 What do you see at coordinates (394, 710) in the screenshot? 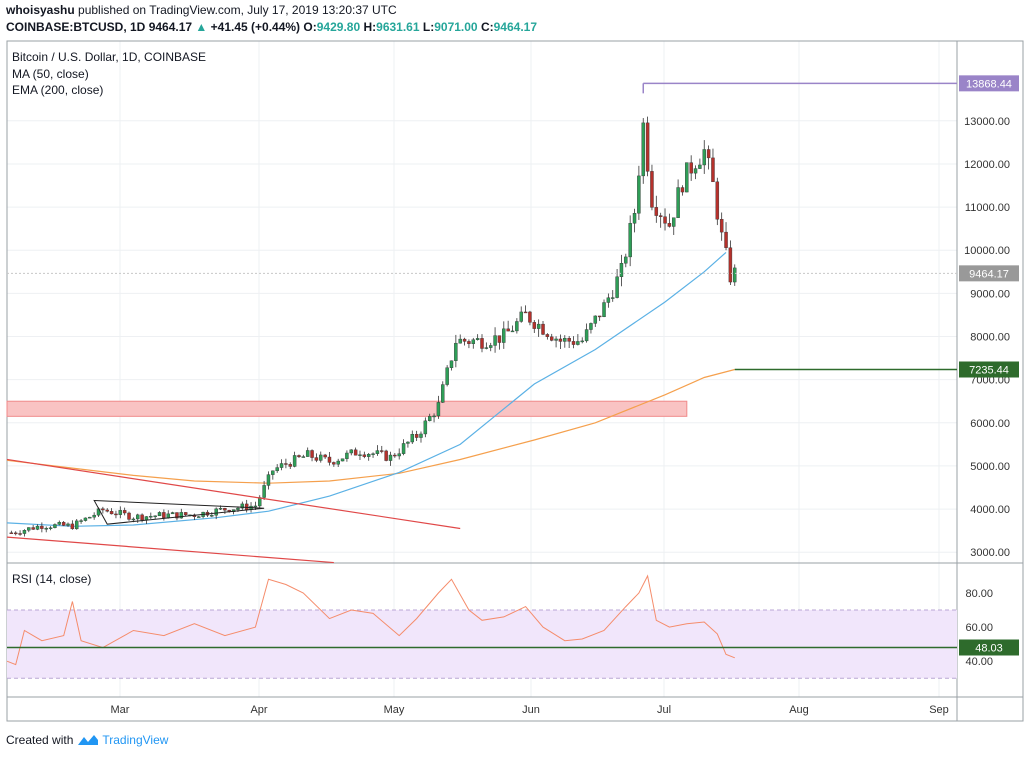
I see `x-tick-label: May` at bounding box center [394, 710].